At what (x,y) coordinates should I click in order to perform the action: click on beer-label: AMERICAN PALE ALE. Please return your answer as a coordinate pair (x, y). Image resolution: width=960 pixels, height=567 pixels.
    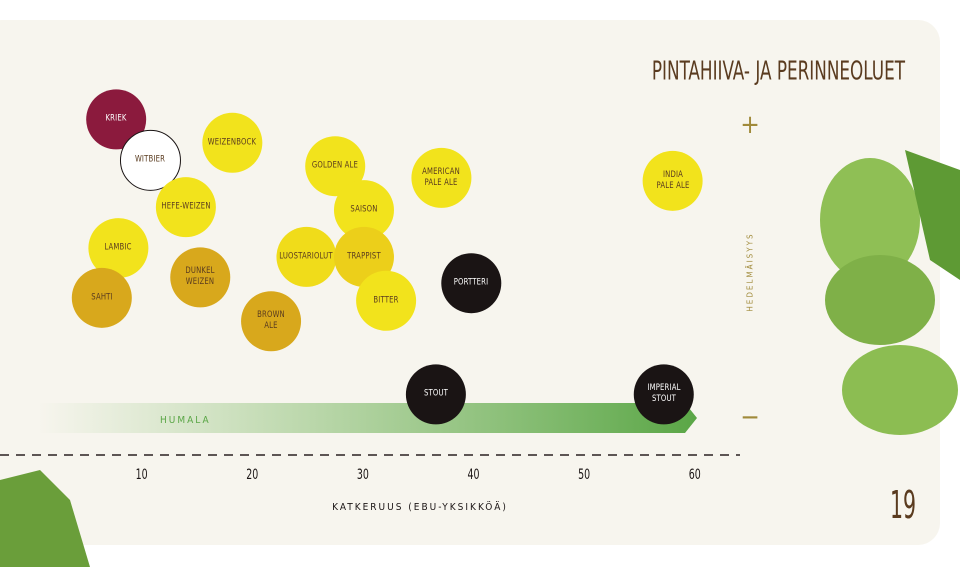
    Looking at the image, I should click on (441, 177).